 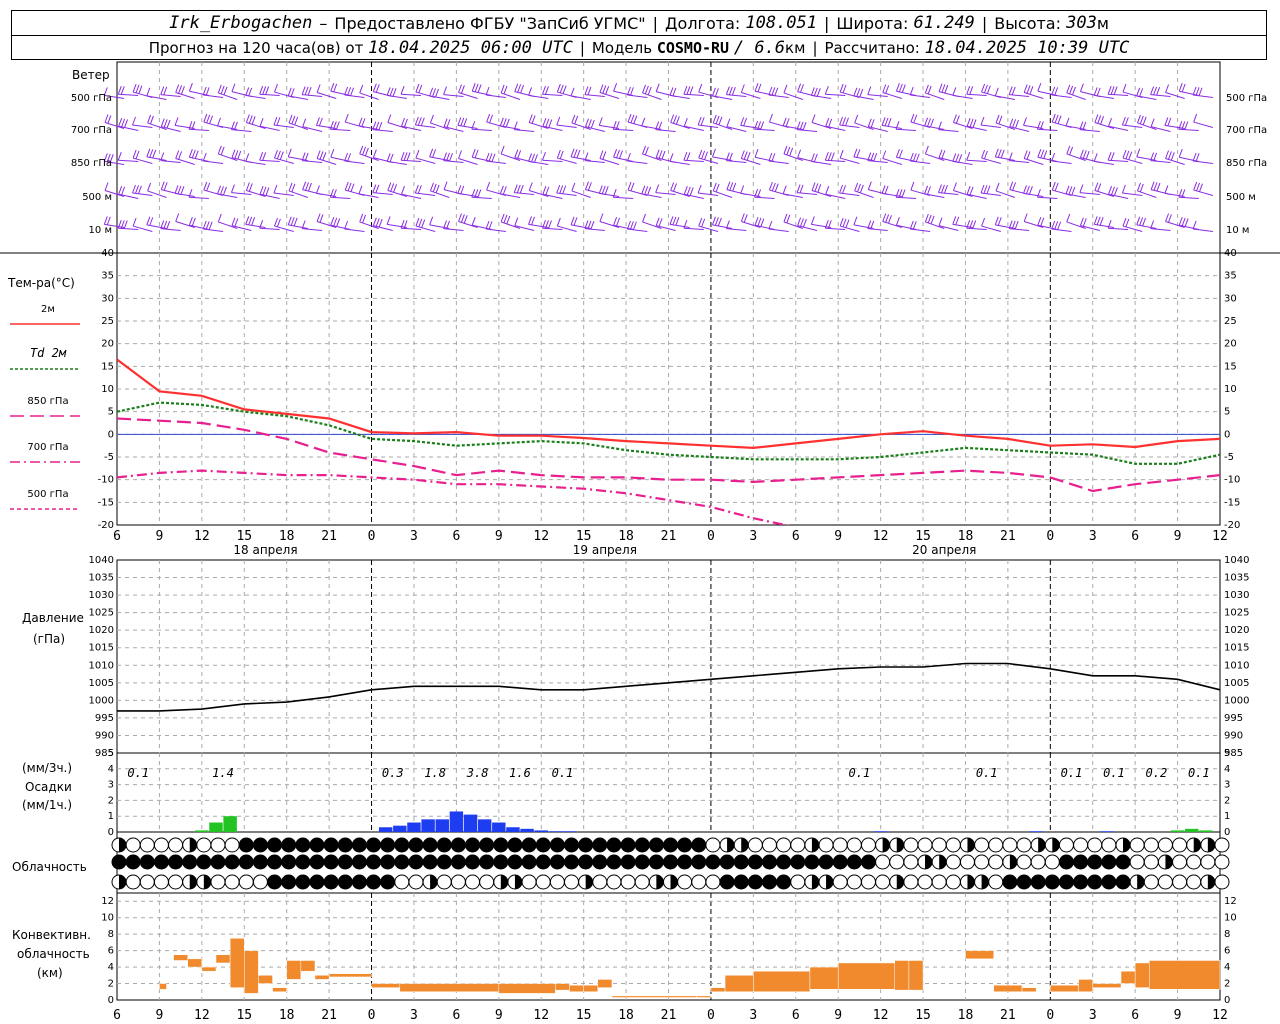 I want to click on hour-tick-temp: 3, so click(x=1093, y=536).